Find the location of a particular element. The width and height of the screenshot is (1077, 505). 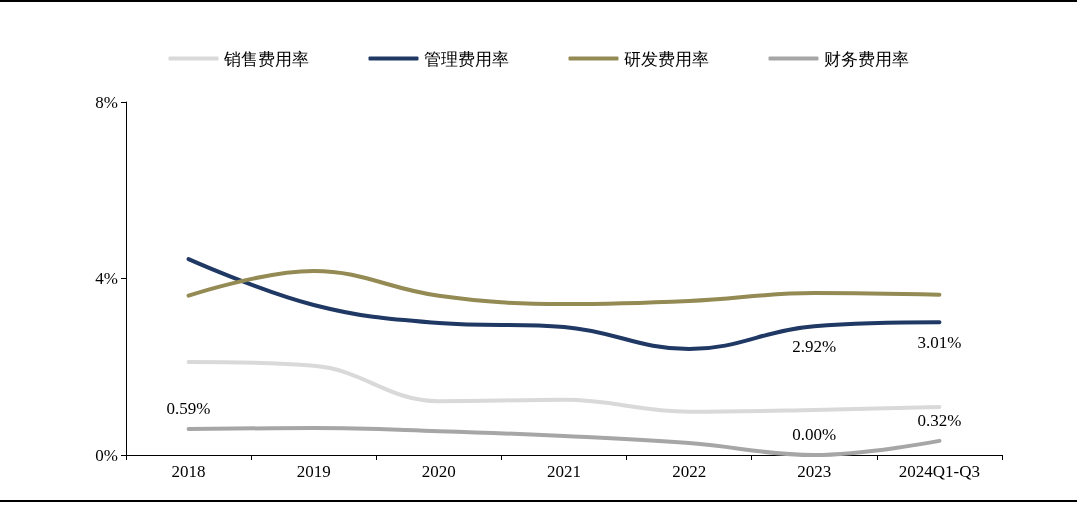

y-tick-label: 4% is located at coordinates (106, 278).